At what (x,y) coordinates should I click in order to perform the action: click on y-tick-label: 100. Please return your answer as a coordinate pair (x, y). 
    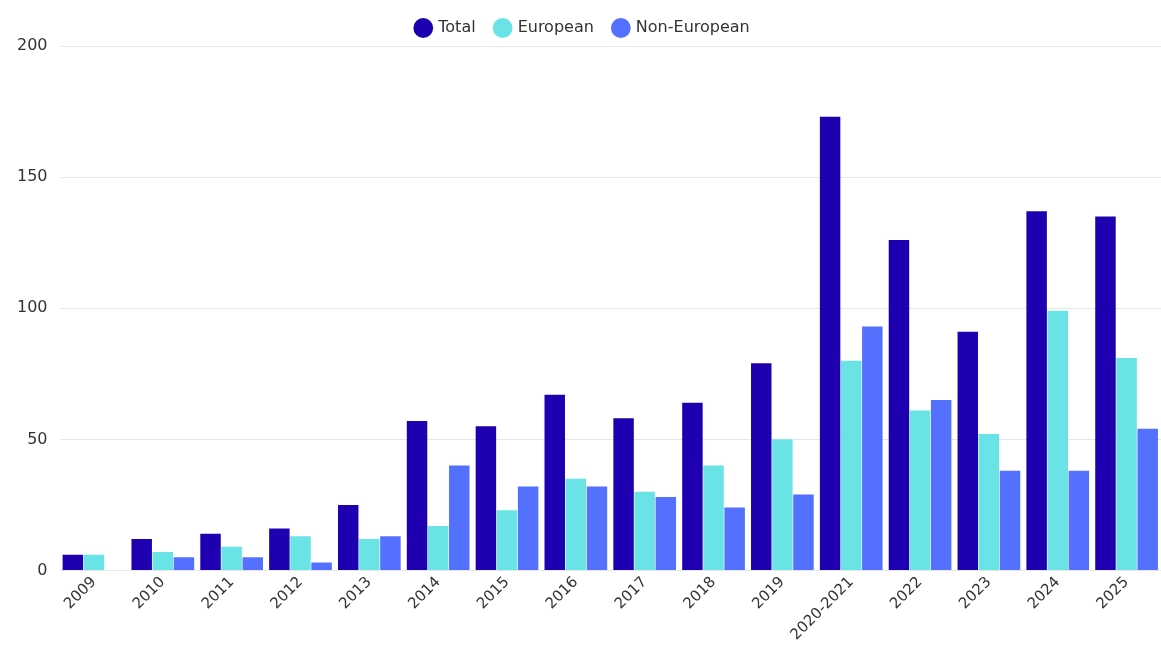
    Looking at the image, I should click on (32, 307).